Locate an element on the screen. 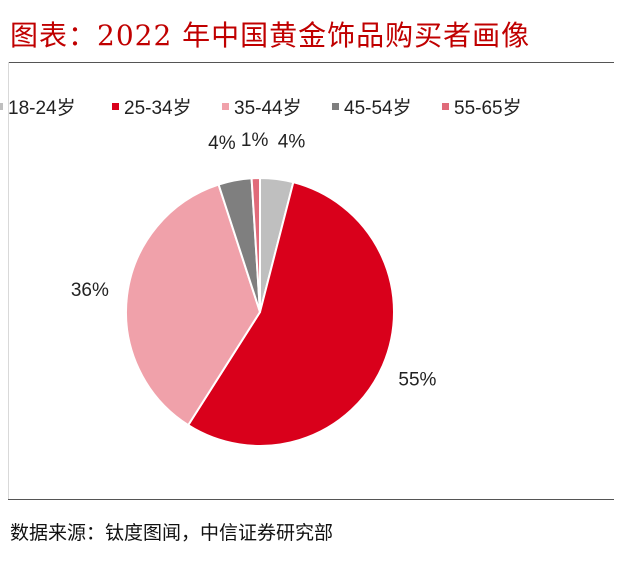 This screenshot has width=620, height=568. bottom-divider is located at coordinates (311, 499).